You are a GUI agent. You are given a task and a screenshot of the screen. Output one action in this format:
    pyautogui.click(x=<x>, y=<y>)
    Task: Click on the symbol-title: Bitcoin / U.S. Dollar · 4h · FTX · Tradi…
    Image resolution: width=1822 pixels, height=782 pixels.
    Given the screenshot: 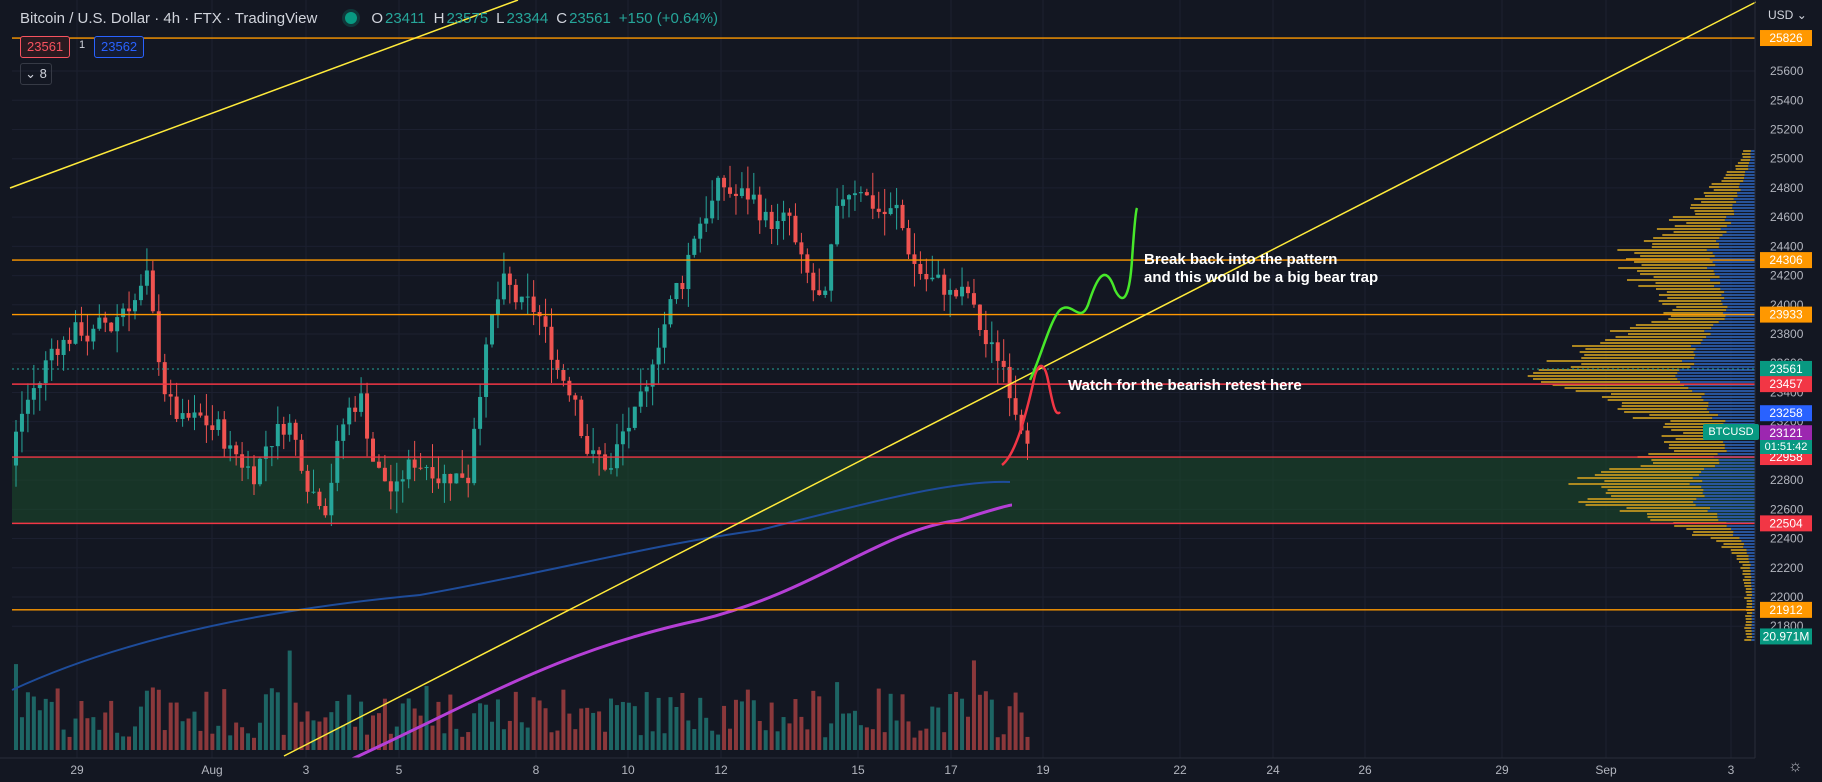 What is the action you would take?
    pyautogui.click(x=169, y=18)
    